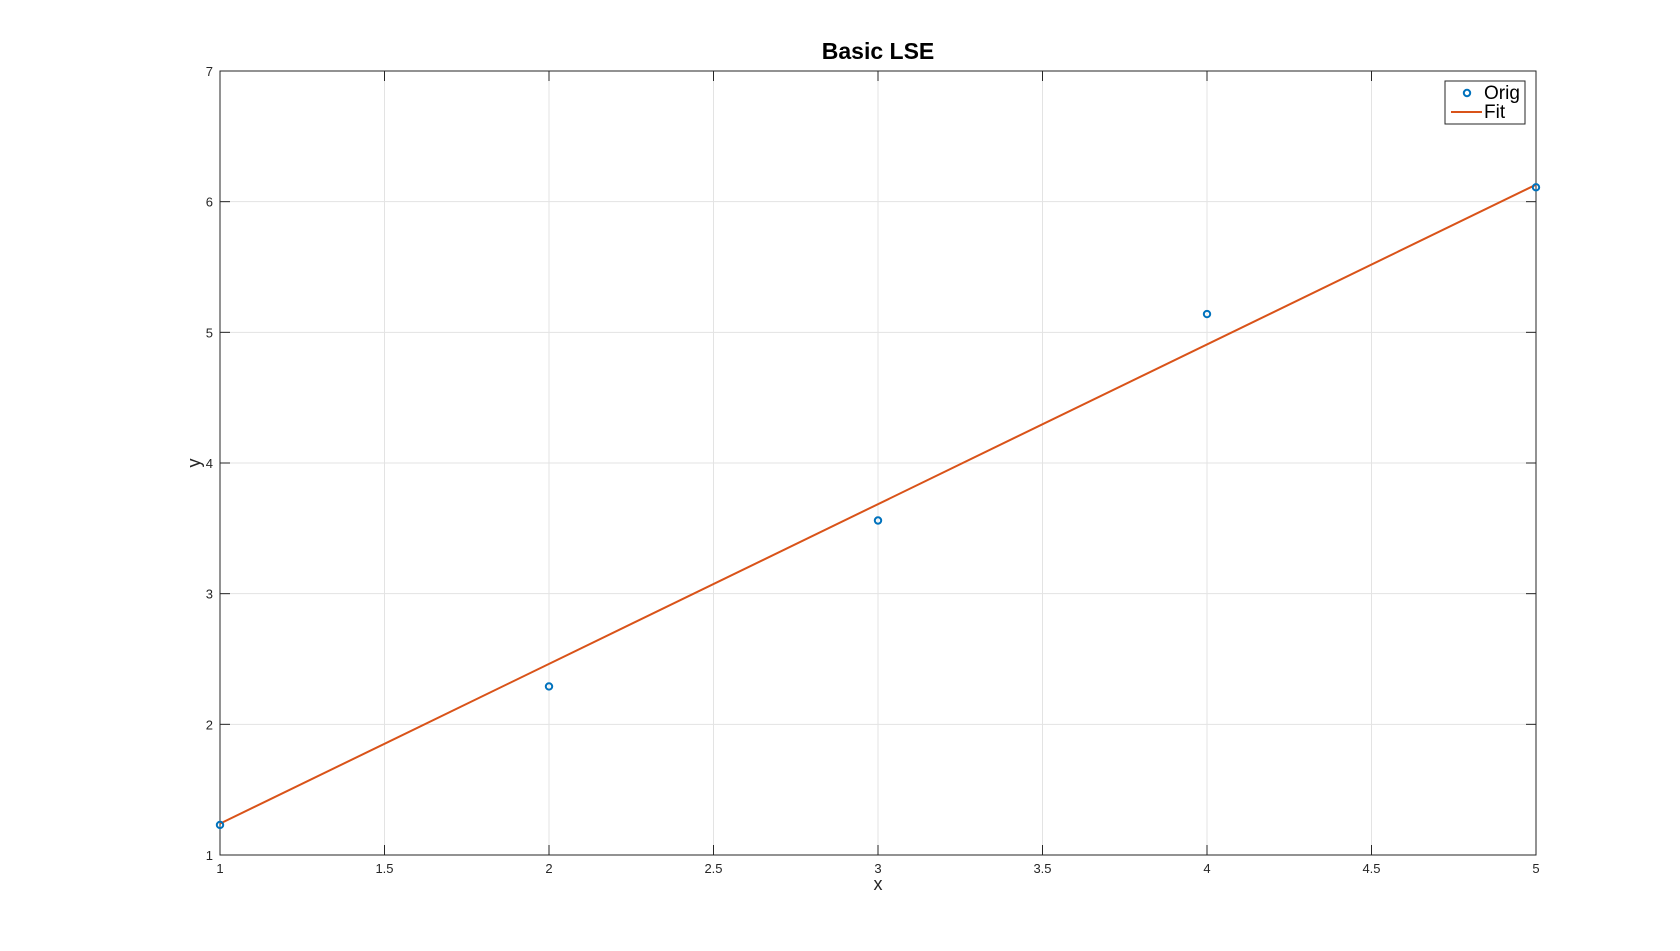  What do you see at coordinates (1467, 93) in the screenshot?
I see `legend-marker-orig` at bounding box center [1467, 93].